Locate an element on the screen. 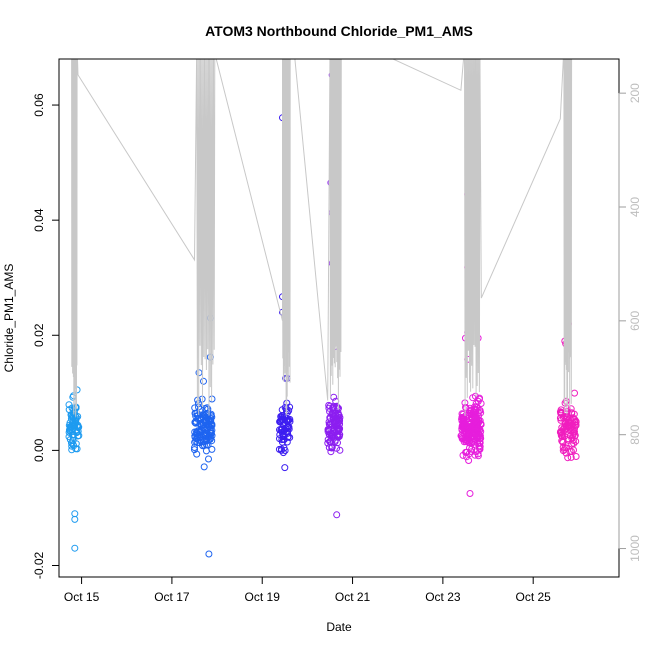  x-tick-label: Oct 15 is located at coordinates (82, 597).